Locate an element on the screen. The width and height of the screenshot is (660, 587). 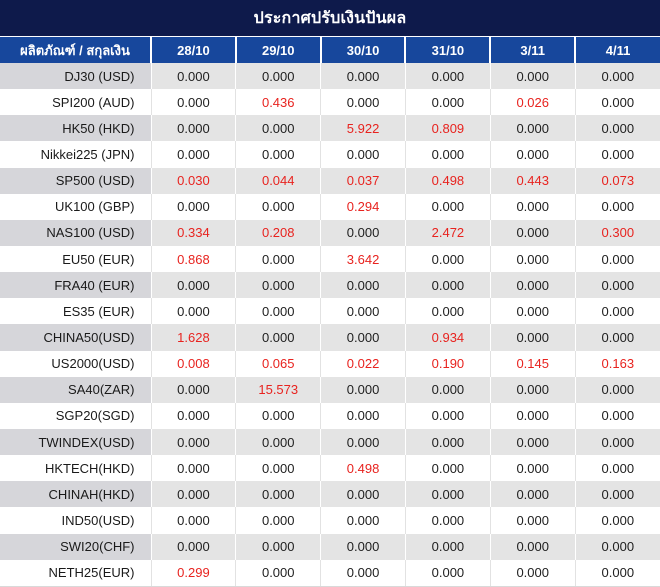
date-header: 4/11 is located at coordinates (617, 50).